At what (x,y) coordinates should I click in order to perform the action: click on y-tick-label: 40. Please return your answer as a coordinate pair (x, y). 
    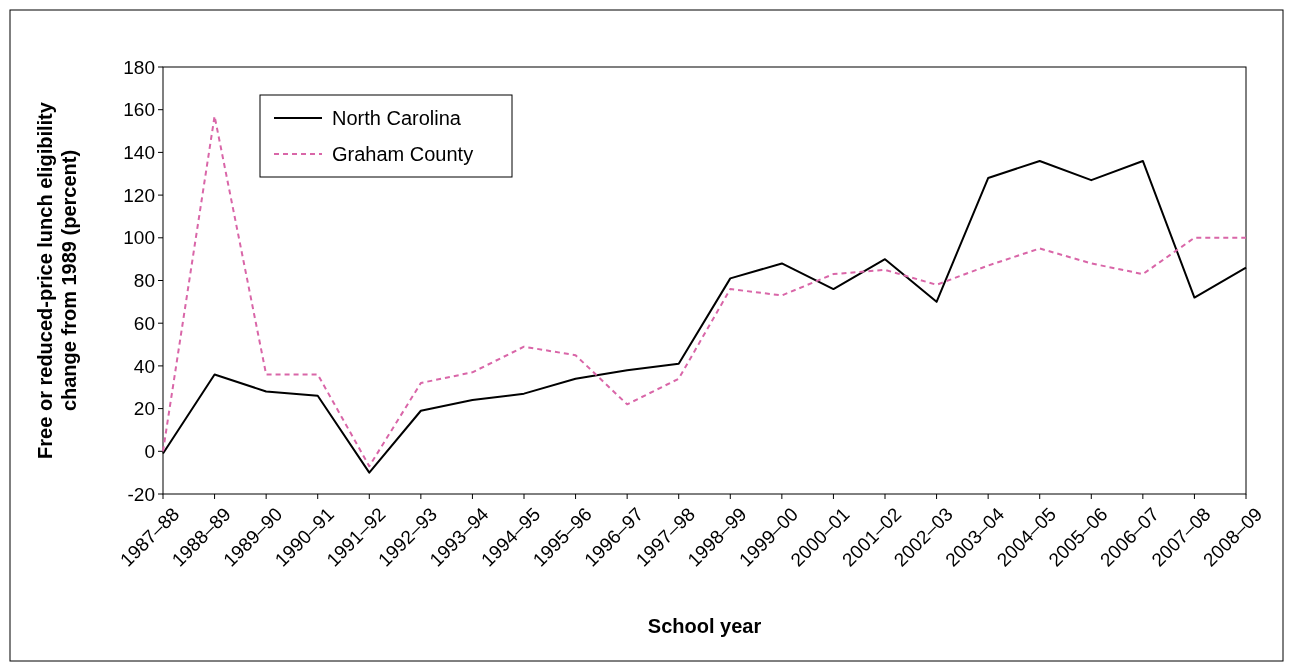
    Looking at the image, I should click on (144, 366).